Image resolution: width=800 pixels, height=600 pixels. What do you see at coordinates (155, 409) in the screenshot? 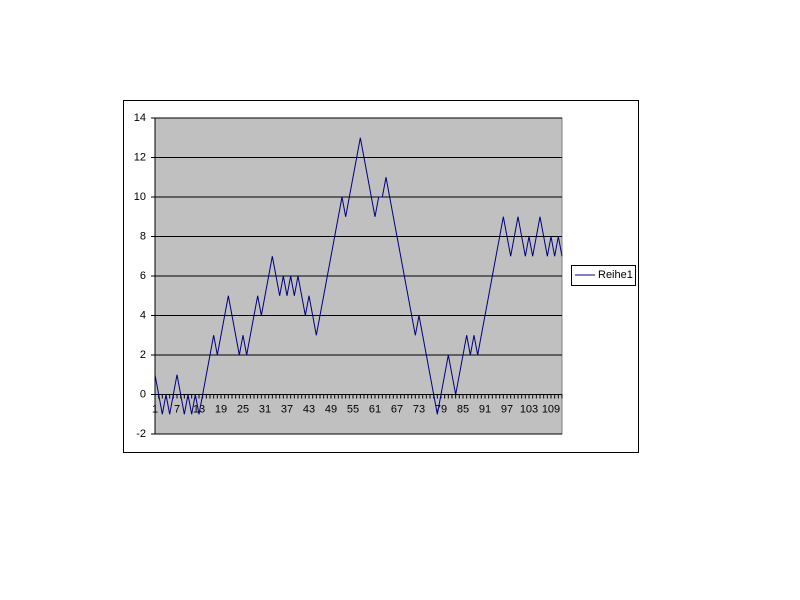
I see `x-tick-label: 1` at bounding box center [155, 409].